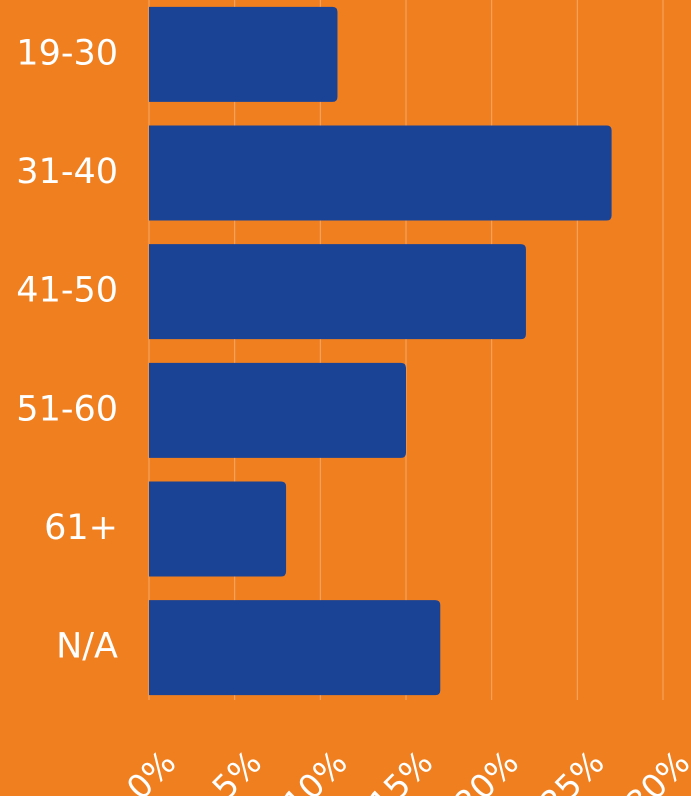 This screenshot has width=691, height=796. What do you see at coordinates (151, 769) in the screenshot?
I see `x-tick-label: 0%` at bounding box center [151, 769].